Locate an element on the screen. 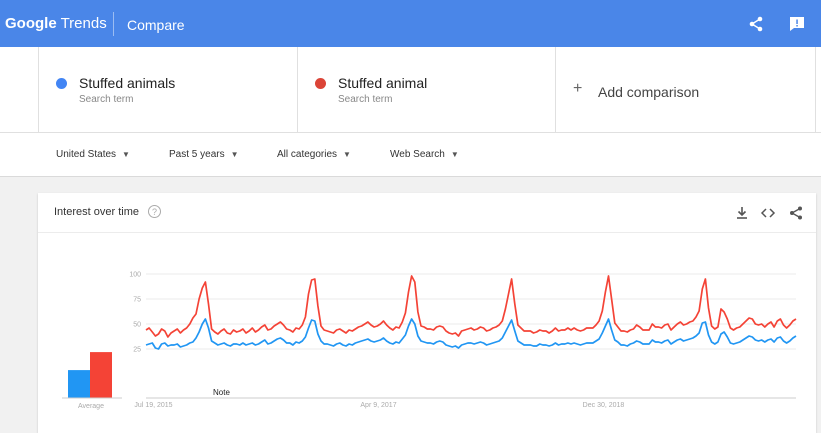  average-label: Average is located at coordinates (91, 406).